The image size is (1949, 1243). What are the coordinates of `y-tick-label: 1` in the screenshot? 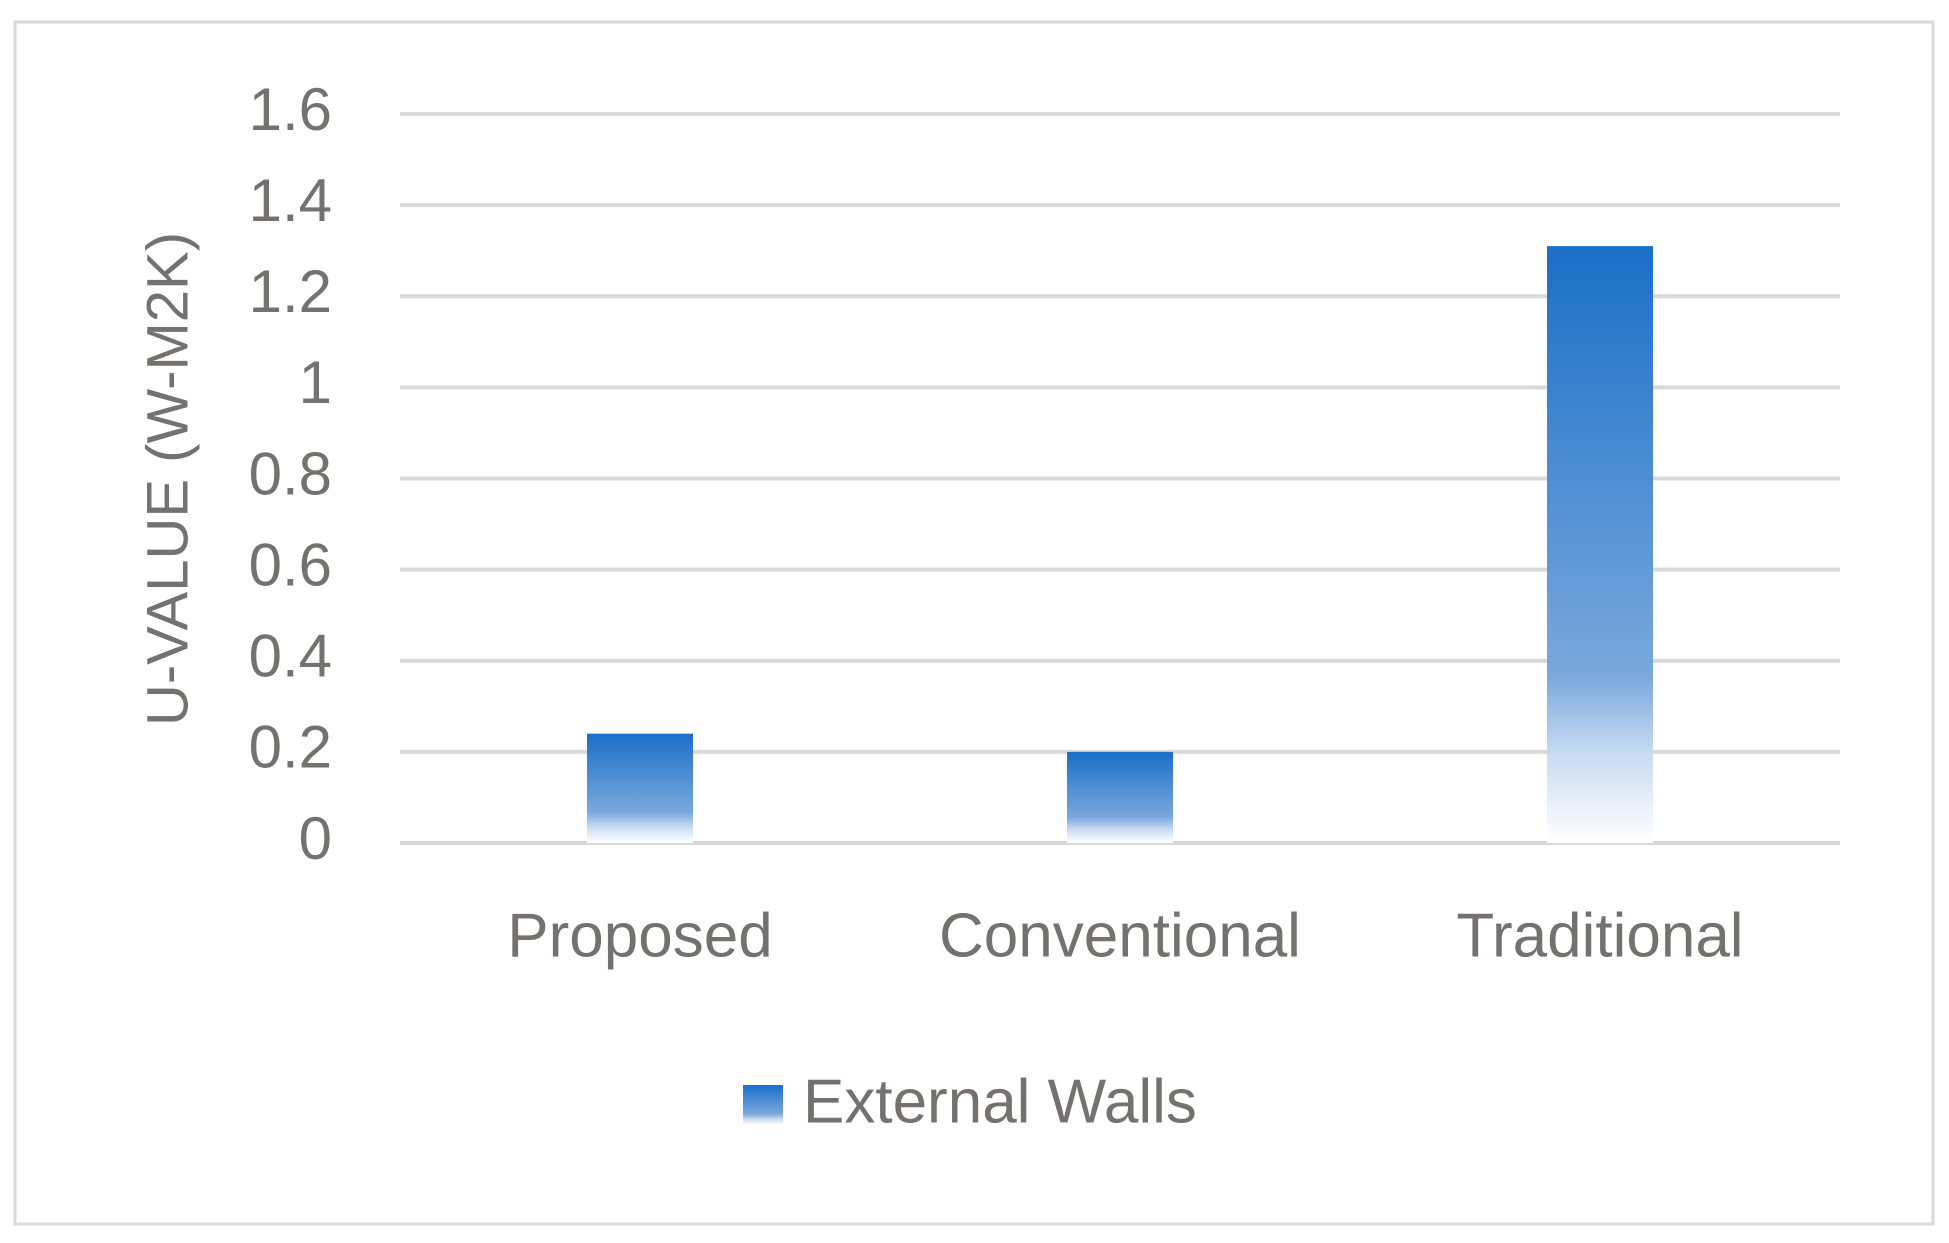 It's located at (315, 382).